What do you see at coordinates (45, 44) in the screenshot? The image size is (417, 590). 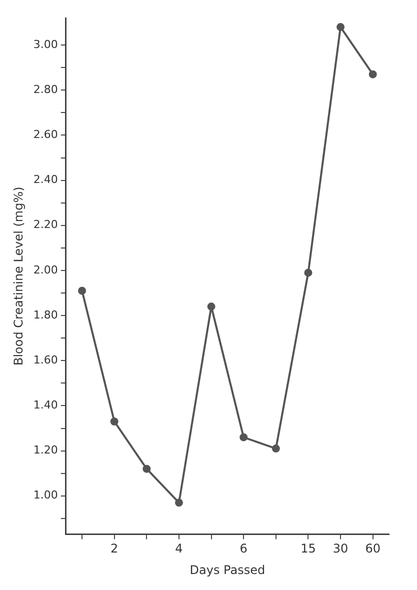 I see `y-tick-label: 3.00` at bounding box center [45, 44].